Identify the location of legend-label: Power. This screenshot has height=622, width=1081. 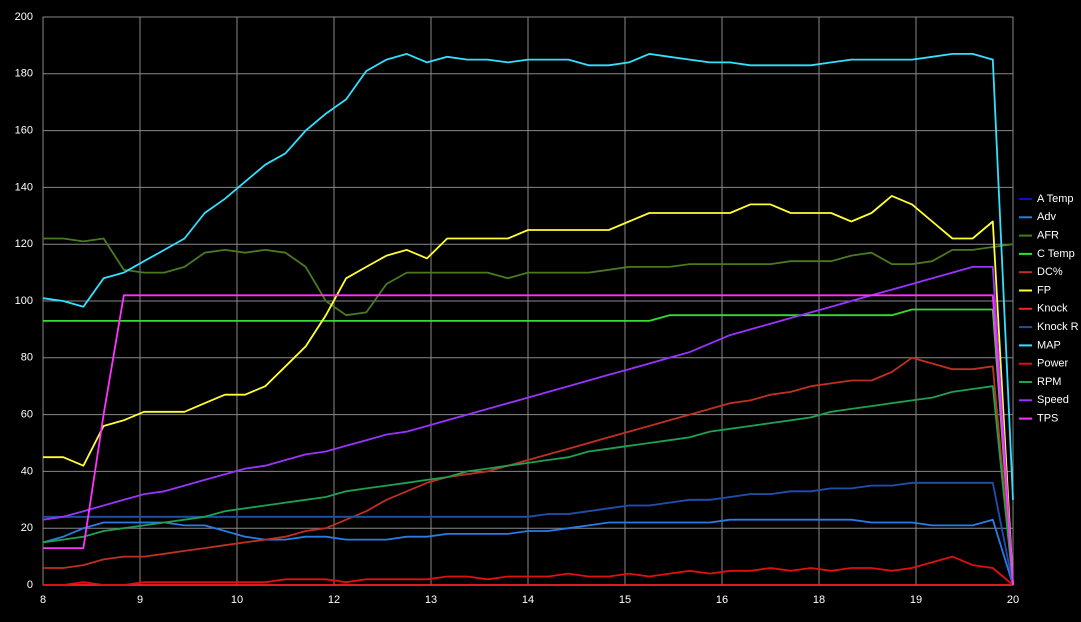
(1053, 364).